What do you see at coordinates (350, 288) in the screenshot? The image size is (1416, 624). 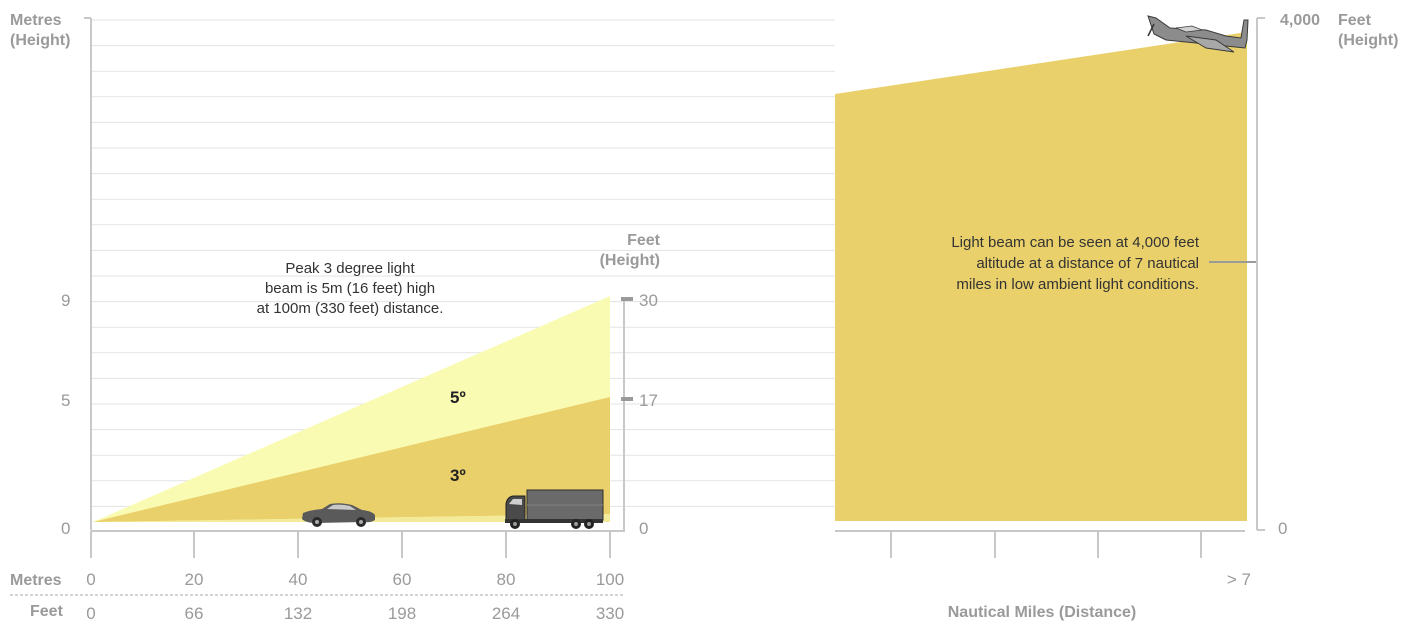 I see `left-note-line2: beam is 5m (16 feet) high` at bounding box center [350, 288].